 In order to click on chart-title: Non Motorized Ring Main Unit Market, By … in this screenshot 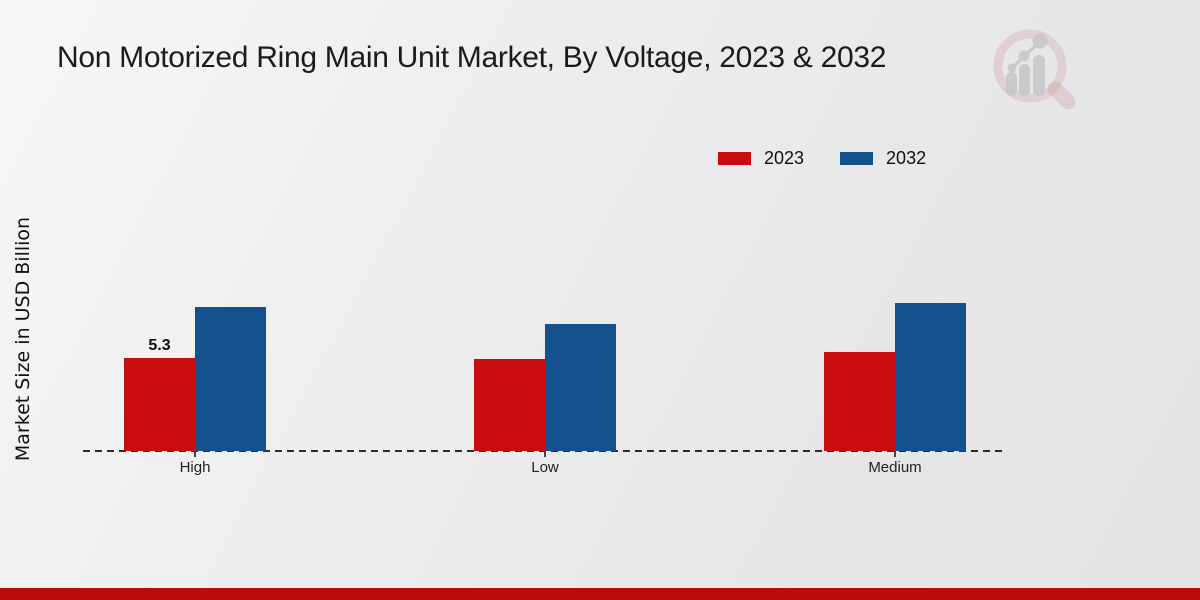, I will do `click(472, 57)`.